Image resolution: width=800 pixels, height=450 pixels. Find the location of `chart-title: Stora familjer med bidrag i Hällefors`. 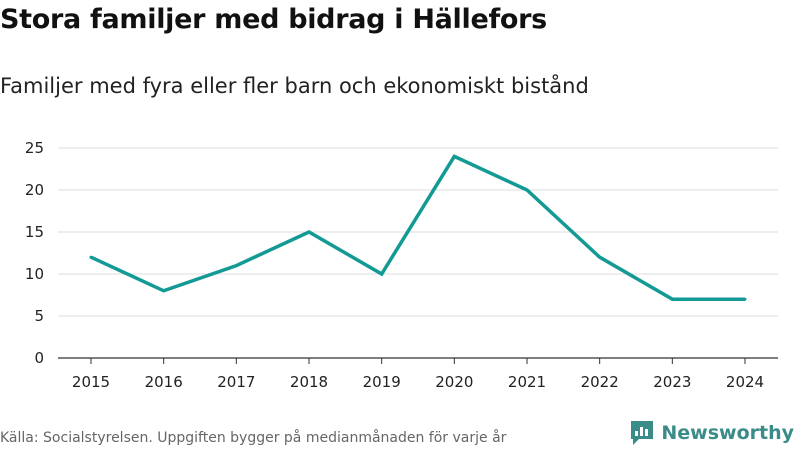

chart-title: Stora familjer med bidrag i Hällefors is located at coordinates (273, 19).